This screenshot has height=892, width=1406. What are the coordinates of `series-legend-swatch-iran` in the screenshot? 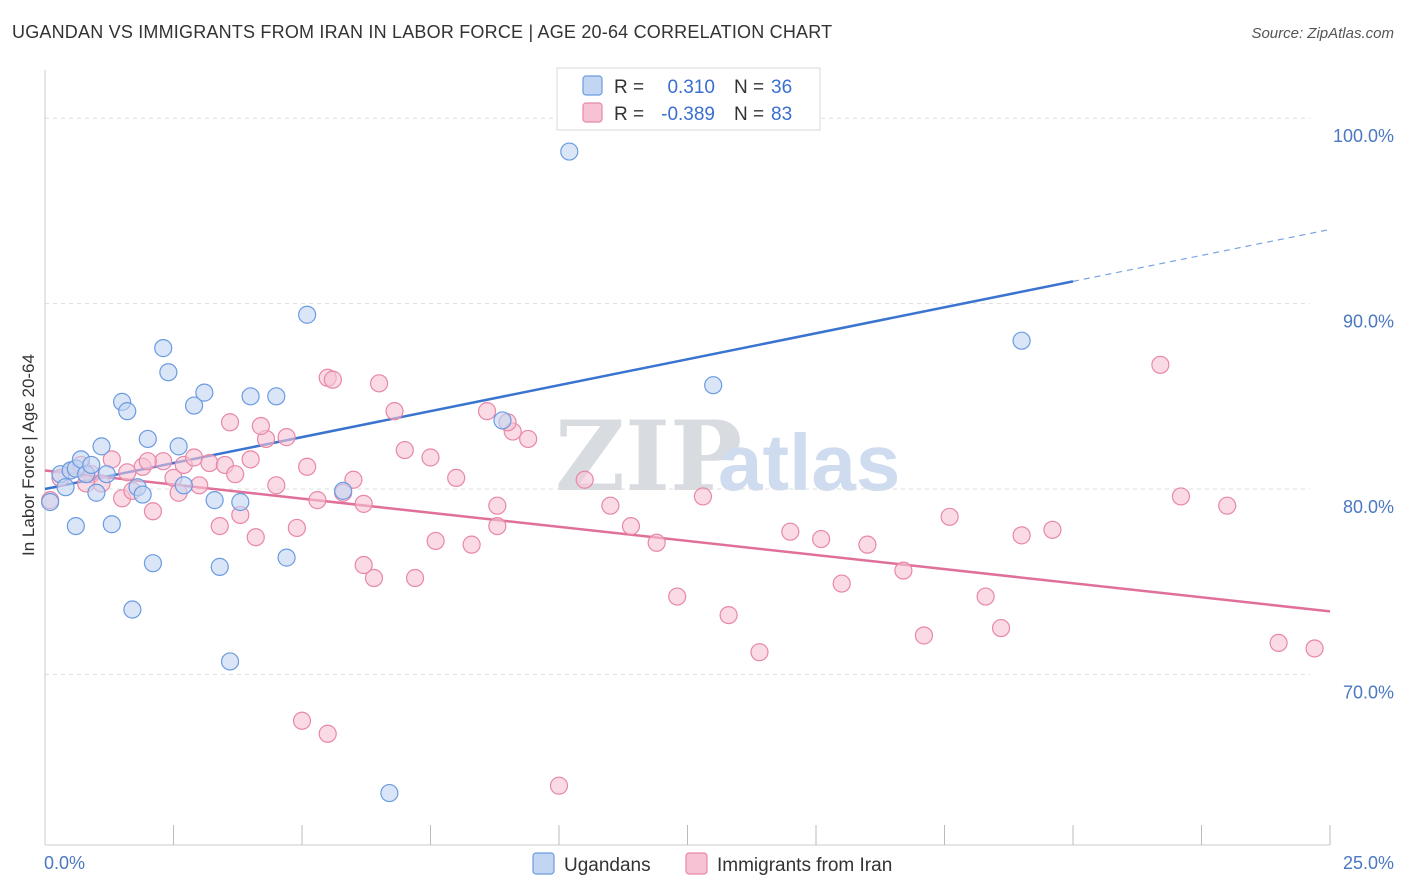 It's located at (696, 863).